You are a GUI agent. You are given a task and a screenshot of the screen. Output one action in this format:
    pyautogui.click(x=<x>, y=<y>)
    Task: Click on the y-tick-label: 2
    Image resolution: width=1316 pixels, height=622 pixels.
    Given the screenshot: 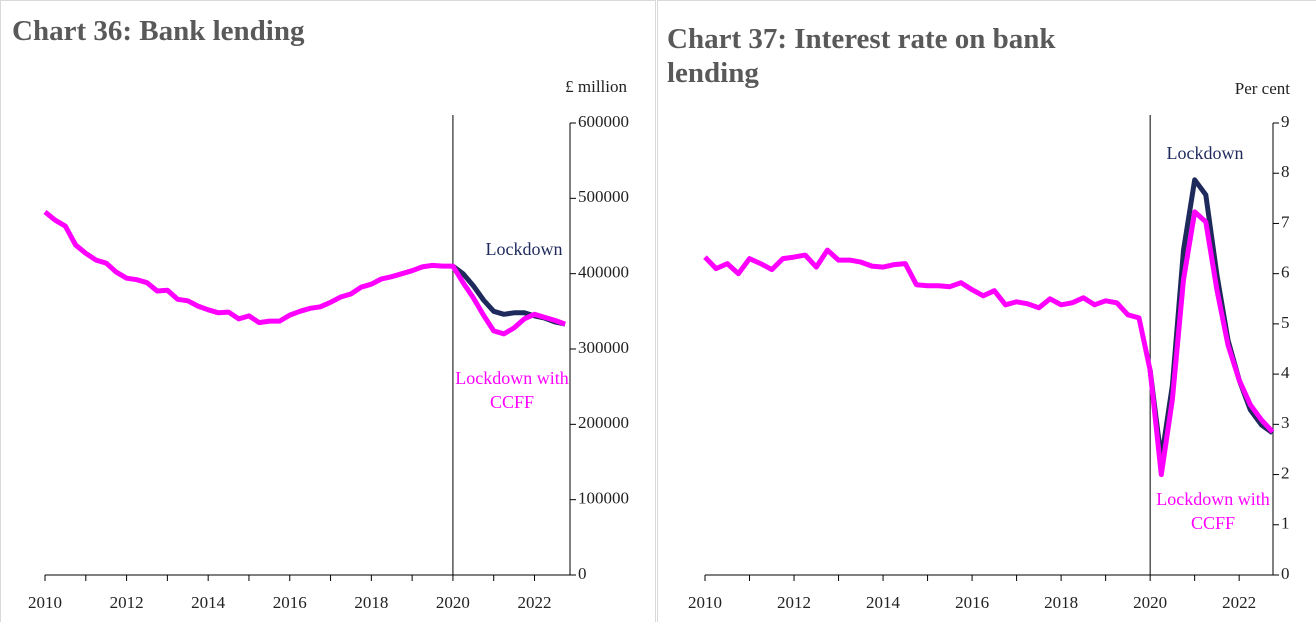 What is the action you would take?
    pyautogui.click(x=1285, y=472)
    